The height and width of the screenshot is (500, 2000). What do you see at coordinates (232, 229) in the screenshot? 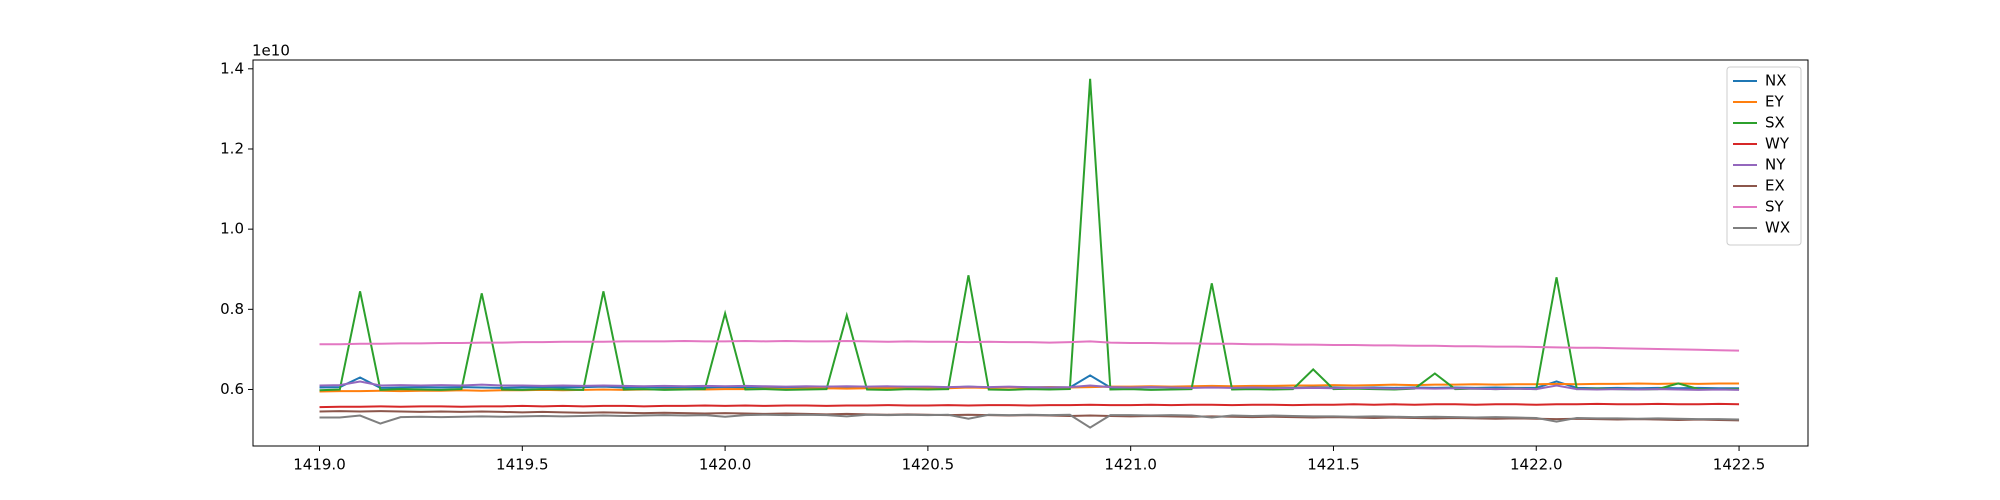
I see `y-tick-label: 1.0` at bounding box center [232, 229].